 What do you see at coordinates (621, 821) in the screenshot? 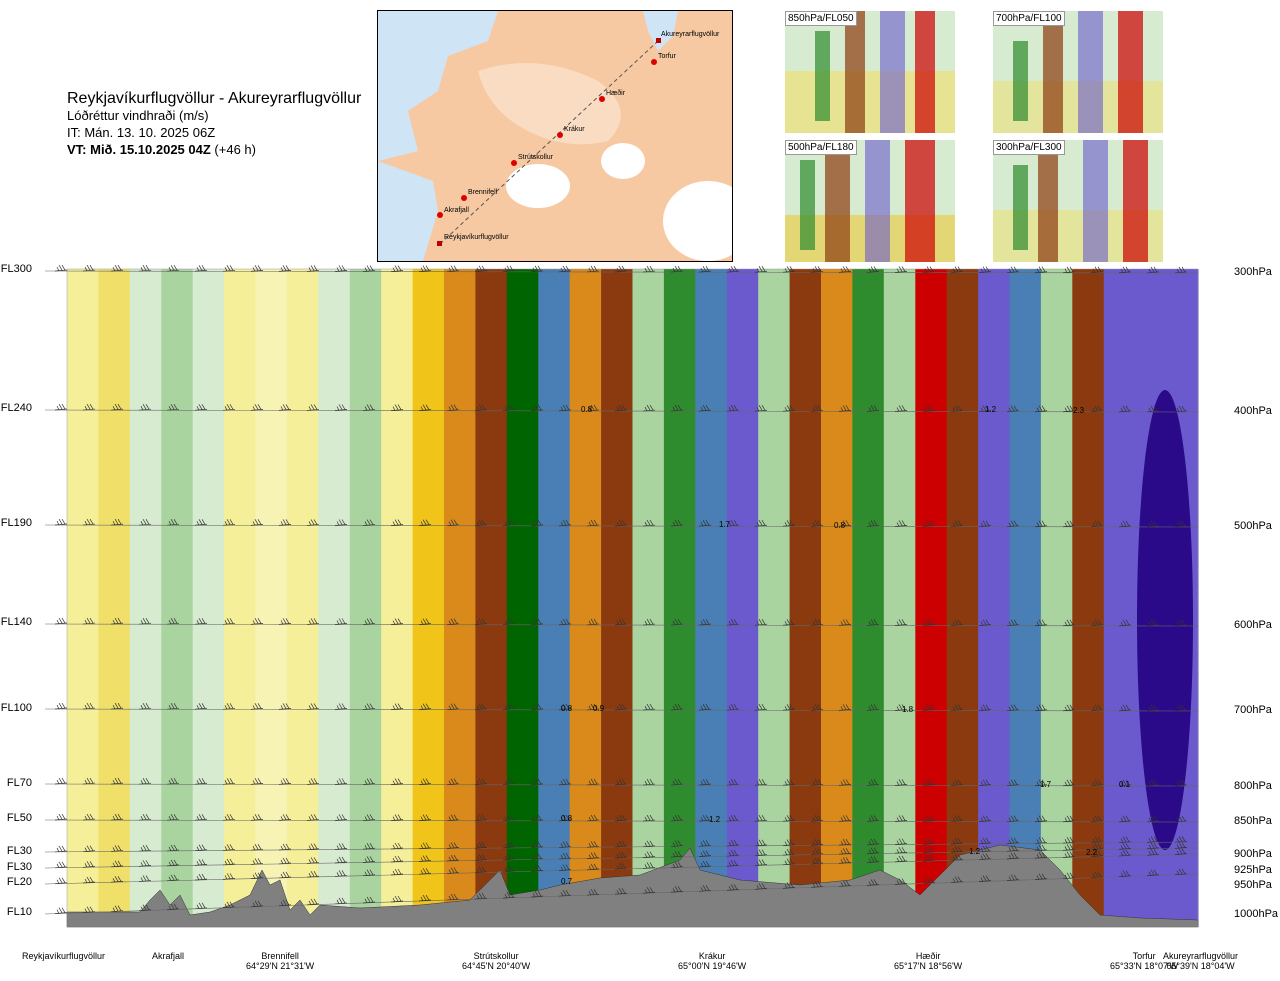
I see `pressure-level-line` at bounding box center [621, 821].